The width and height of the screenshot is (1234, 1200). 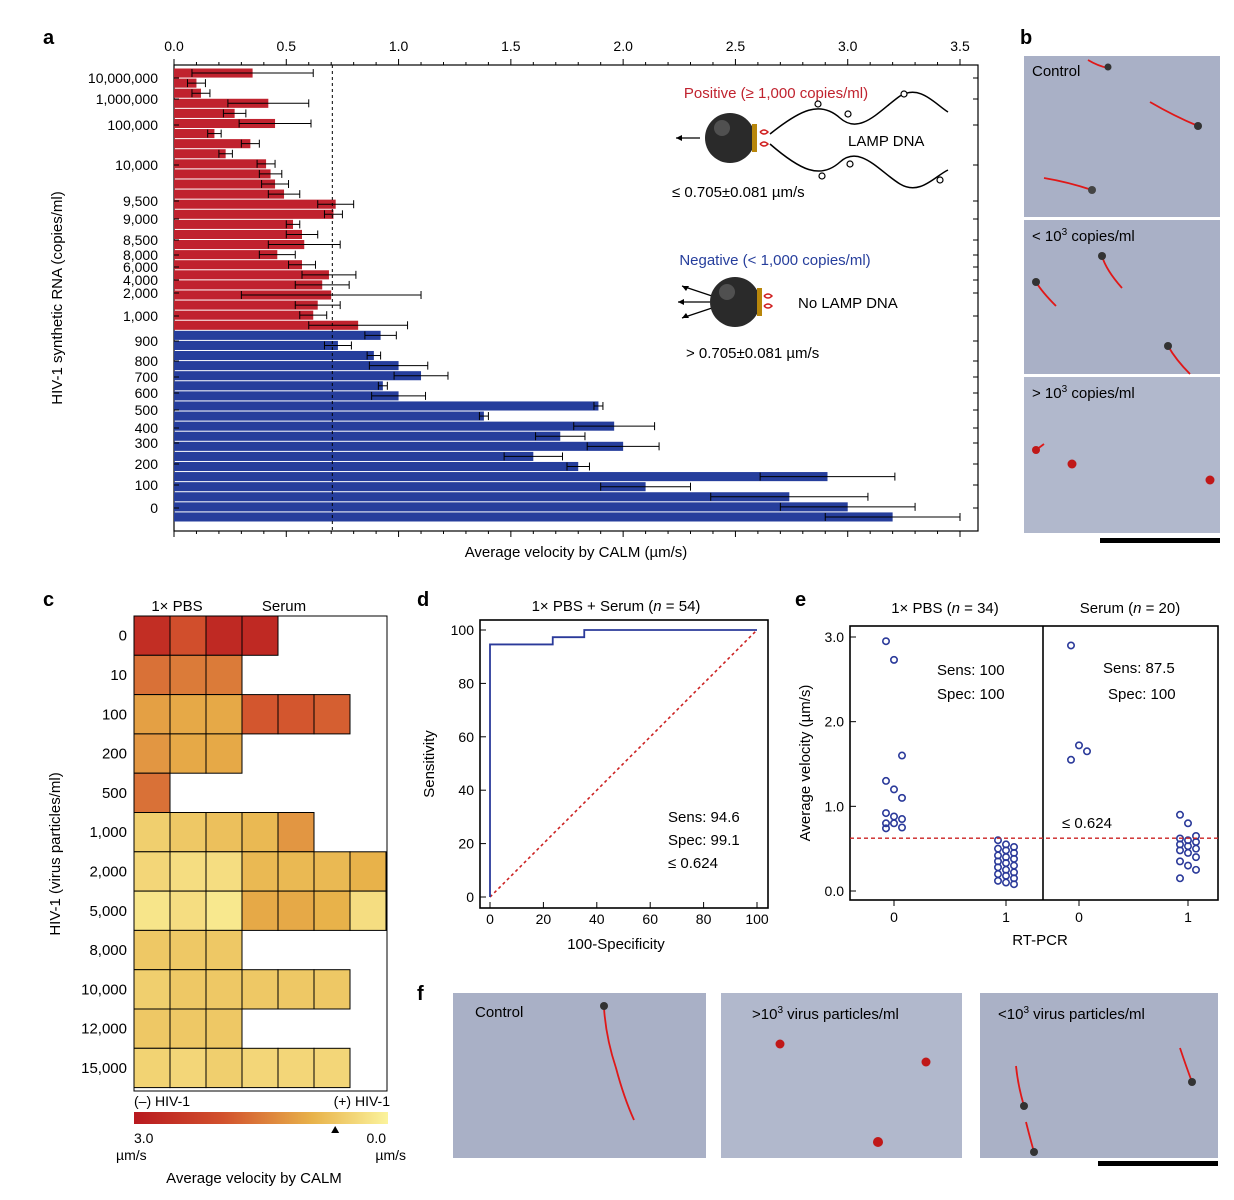 I want to click on scatter-spec-pbs: Spec: 100, so click(x=971, y=694).